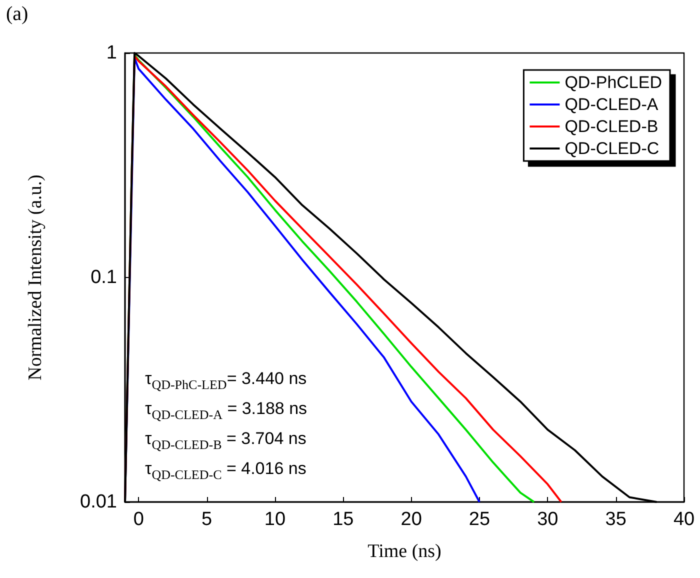 The width and height of the screenshot is (700, 578). Describe the element at coordinates (35, 277) in the screenshot. I see `y-axis-title: Normalized Intensity (a.u.)` at that location.